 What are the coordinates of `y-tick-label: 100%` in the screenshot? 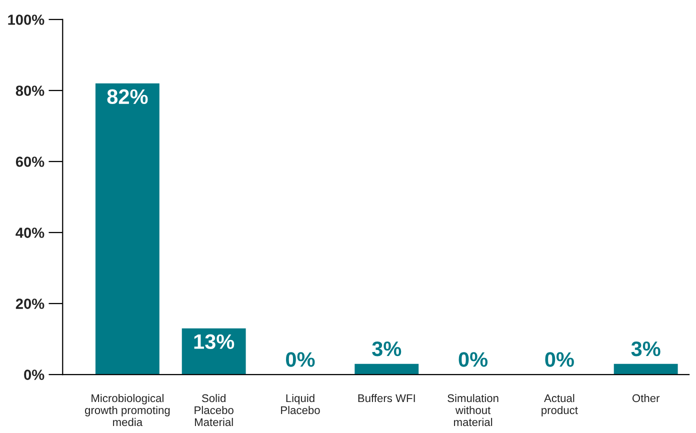 It's located at (26, 19).